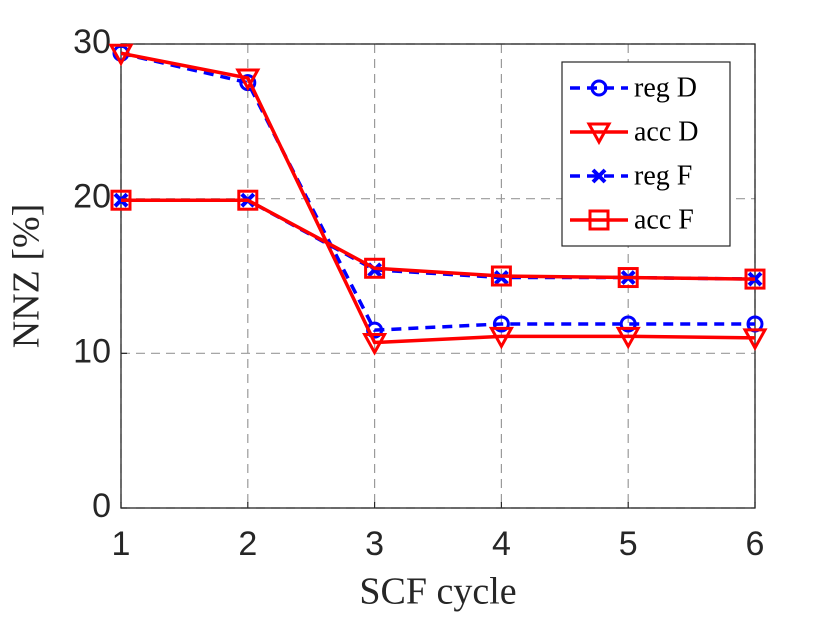 The image size is (830, 623). What do you see at coordinates (92, 42) in the screenshot?
I see `y-tick-label: 30` at bounding box center [92, 42].